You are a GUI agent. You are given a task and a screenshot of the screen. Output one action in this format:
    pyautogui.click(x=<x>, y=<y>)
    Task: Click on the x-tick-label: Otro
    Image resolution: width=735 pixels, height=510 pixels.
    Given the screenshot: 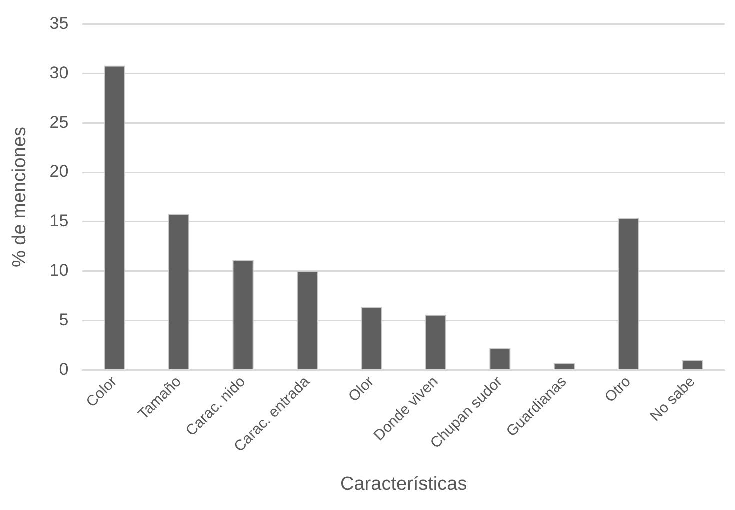 What is the action you would take?
    pyautogui.click(x=618, y=389)
    